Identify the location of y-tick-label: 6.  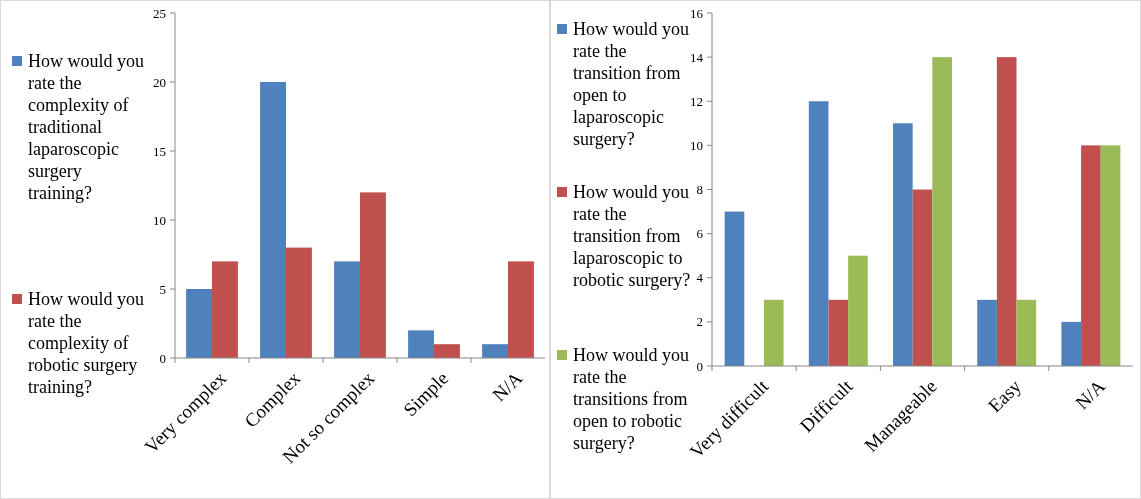
(700, 234).